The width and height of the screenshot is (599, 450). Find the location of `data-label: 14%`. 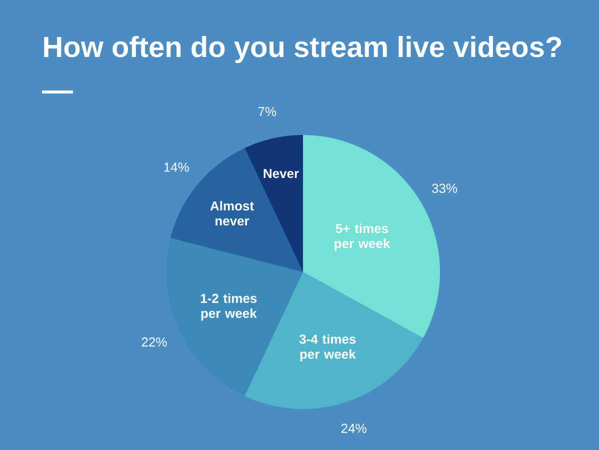

data-label: 14% is located at coordinates (176, 167).